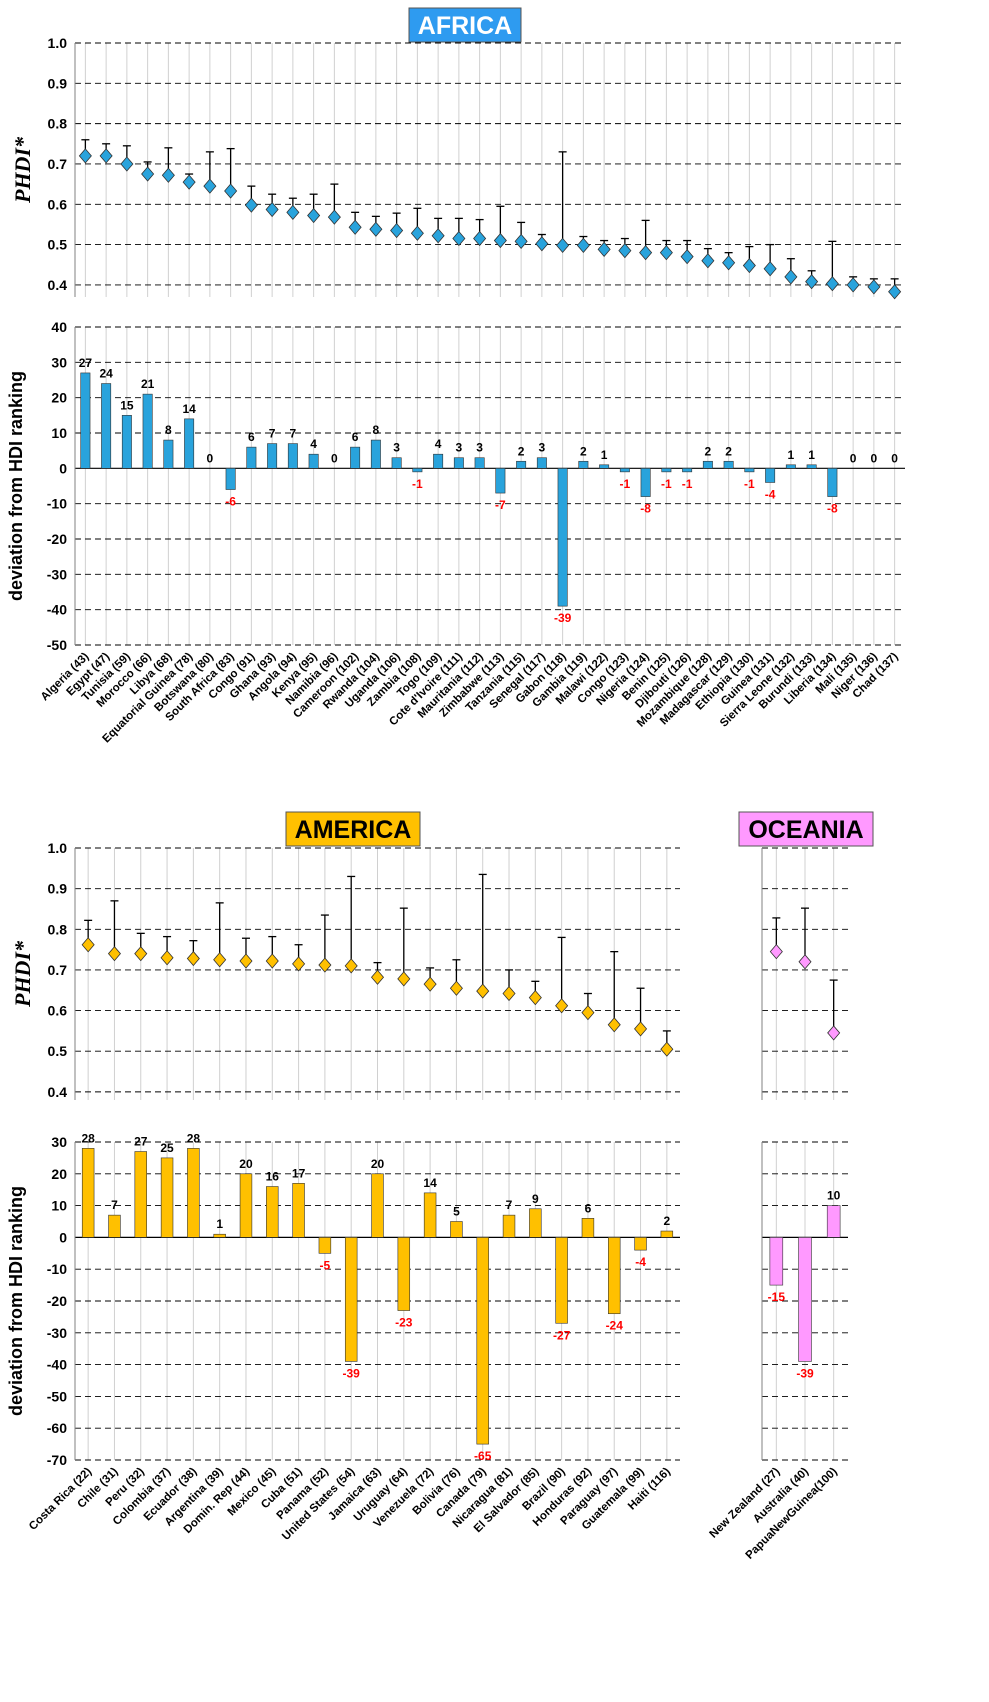 This screenshot has height=1702, width=989. What do you see at coordinates (500, 505) in the screenshot?
I see `data-label: -7` at bounding box center [500, 505].